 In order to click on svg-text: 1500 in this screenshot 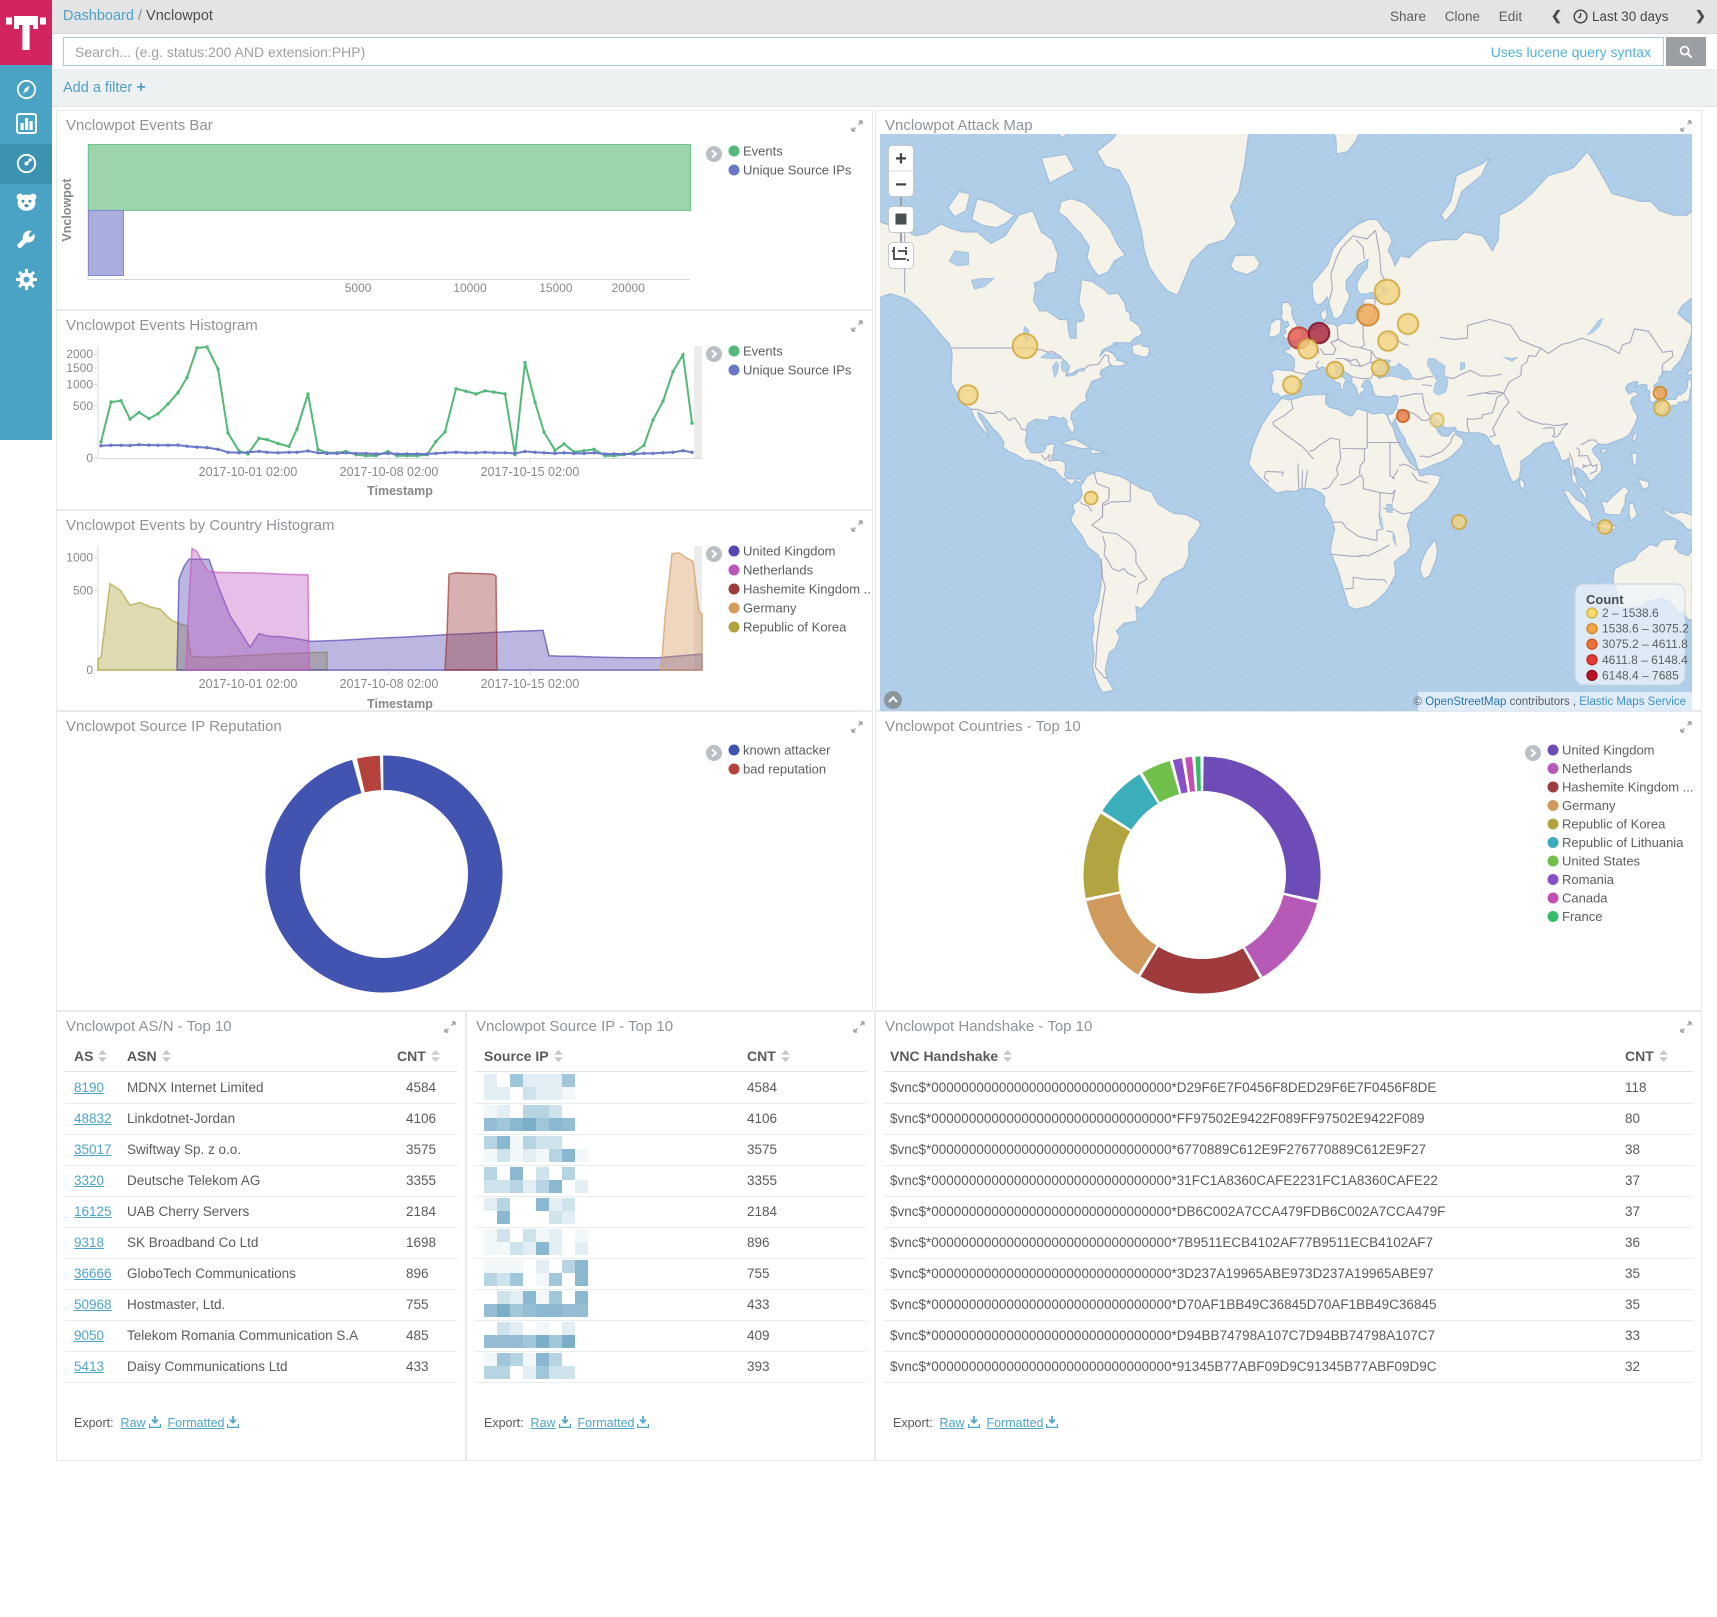, I will do `click(79, 368)`.